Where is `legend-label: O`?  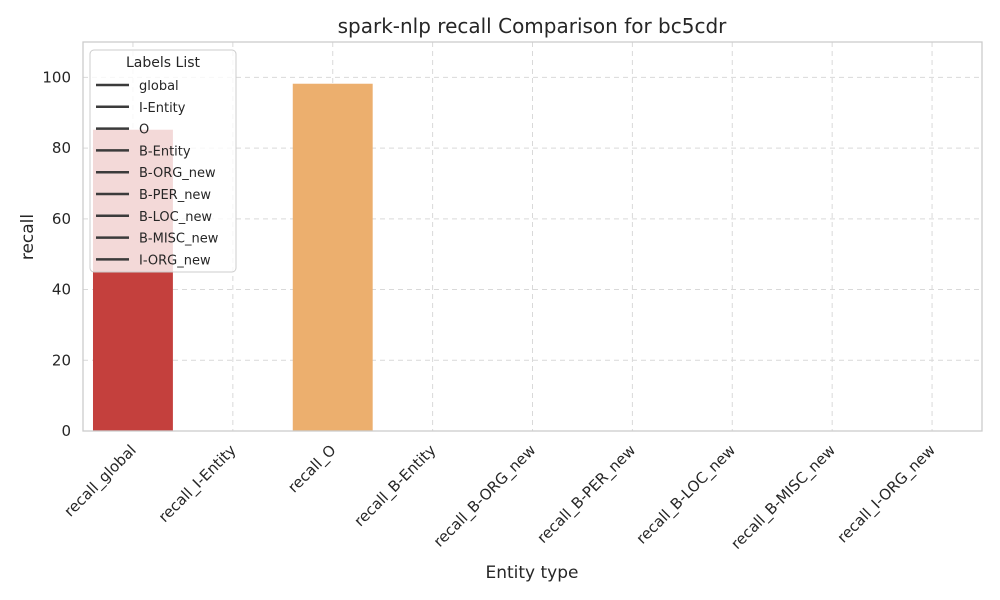
legend-label: O is located at coordinates (144, 130).